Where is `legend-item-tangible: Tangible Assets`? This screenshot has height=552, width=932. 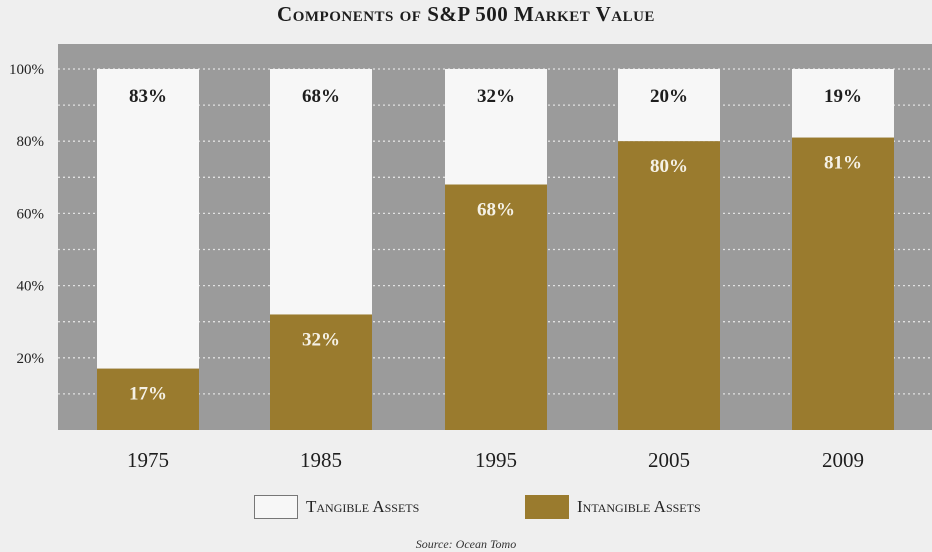
legend-item-tangible: Tangible Assets is located at coordinates (336, 507).